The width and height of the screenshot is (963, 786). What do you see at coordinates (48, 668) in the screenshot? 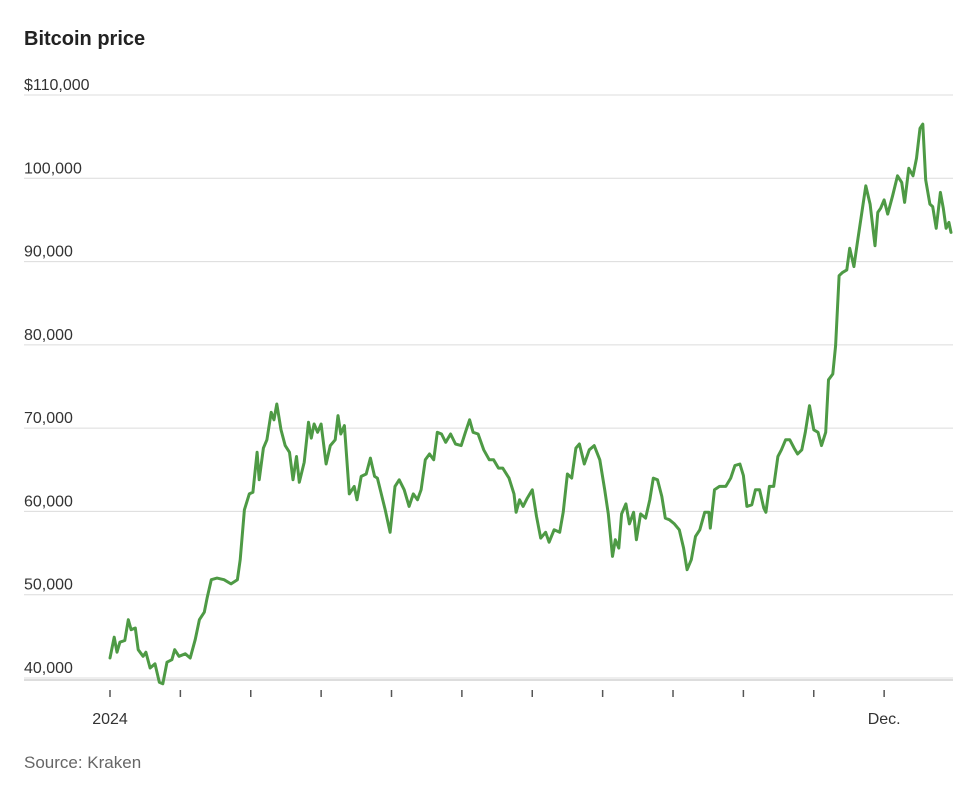
I see `y-tick-label: 40,000` at bounding box center [48, 668].